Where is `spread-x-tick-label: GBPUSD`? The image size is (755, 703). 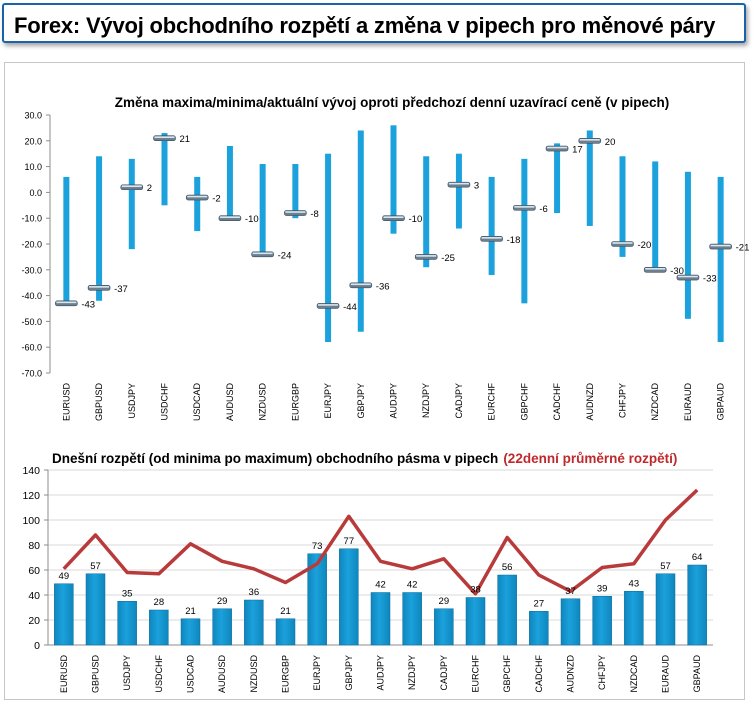 spread-x-tick-label: GBPUSD is located at coordinates (96, 674).